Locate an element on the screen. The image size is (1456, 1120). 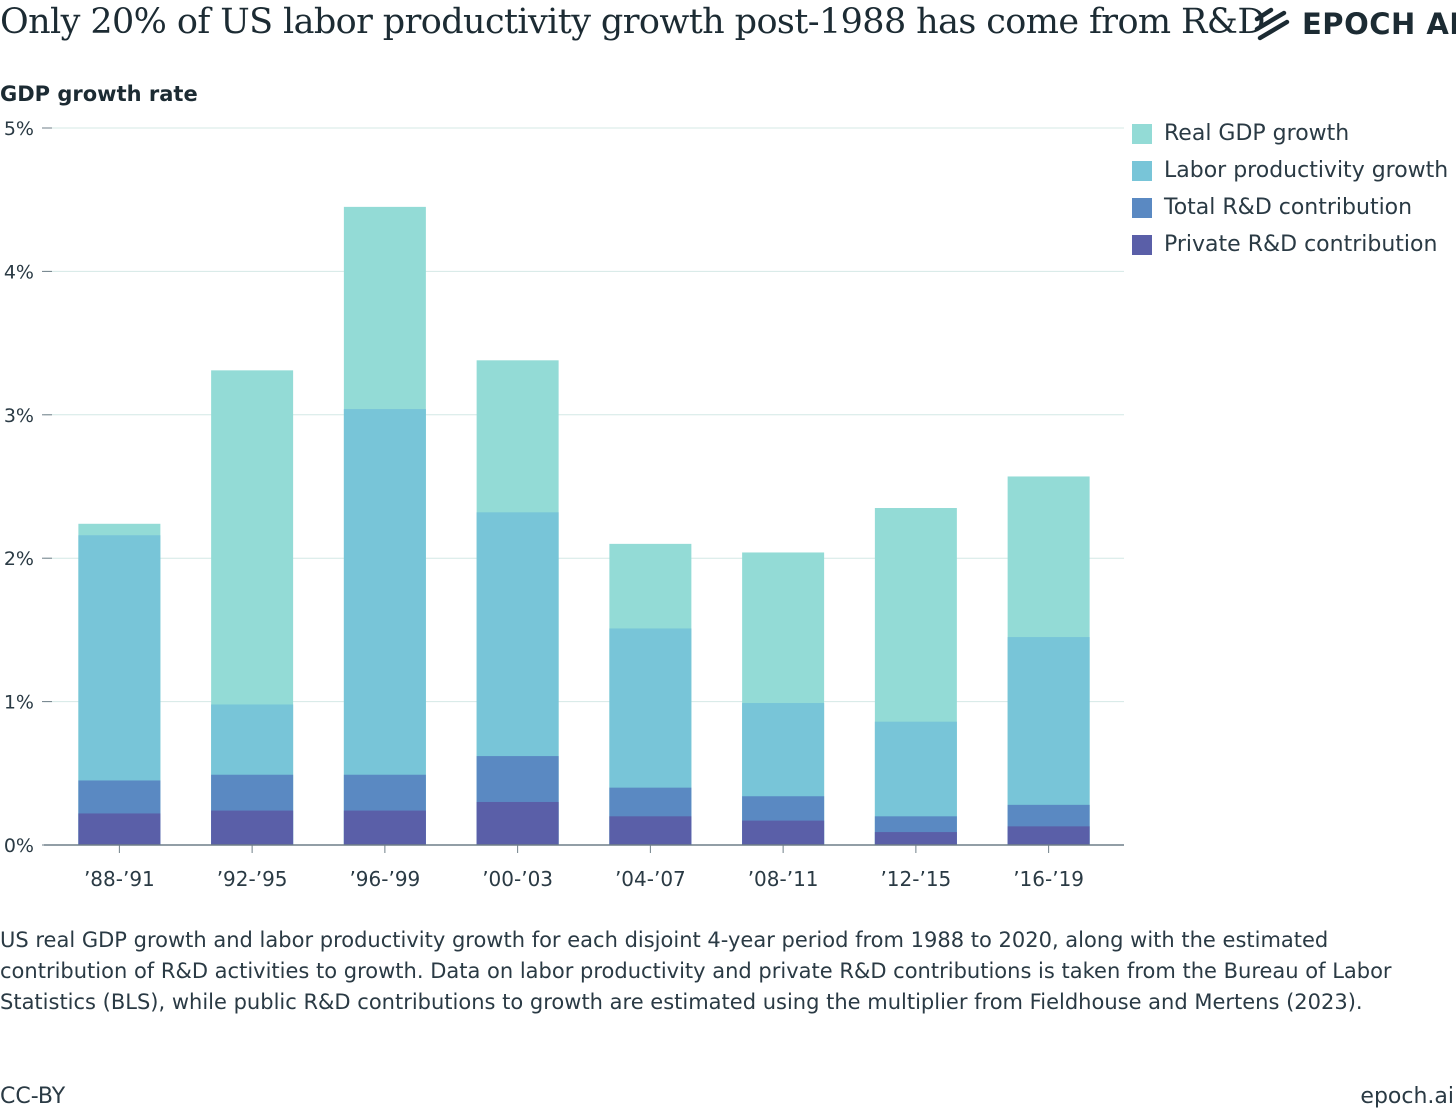
legend-item-private-rd: Private R&D contribution is located at coordinates (1290, 244).